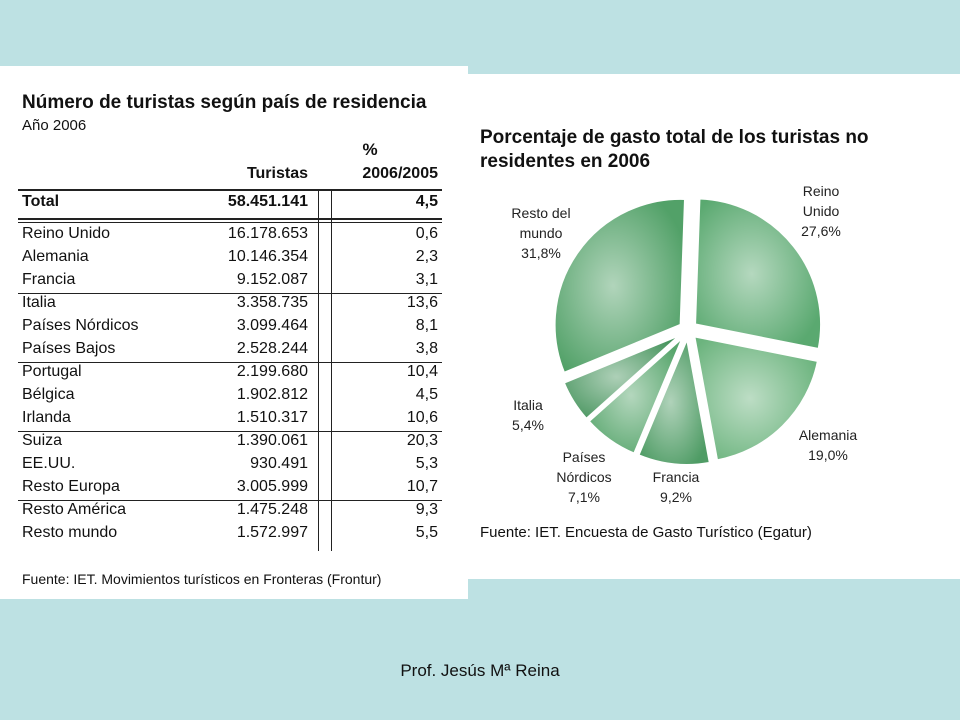 The image size is (960, 720). I want to click on table-row: Resto mundo 1.572.997 5,5, so click(230, 535).